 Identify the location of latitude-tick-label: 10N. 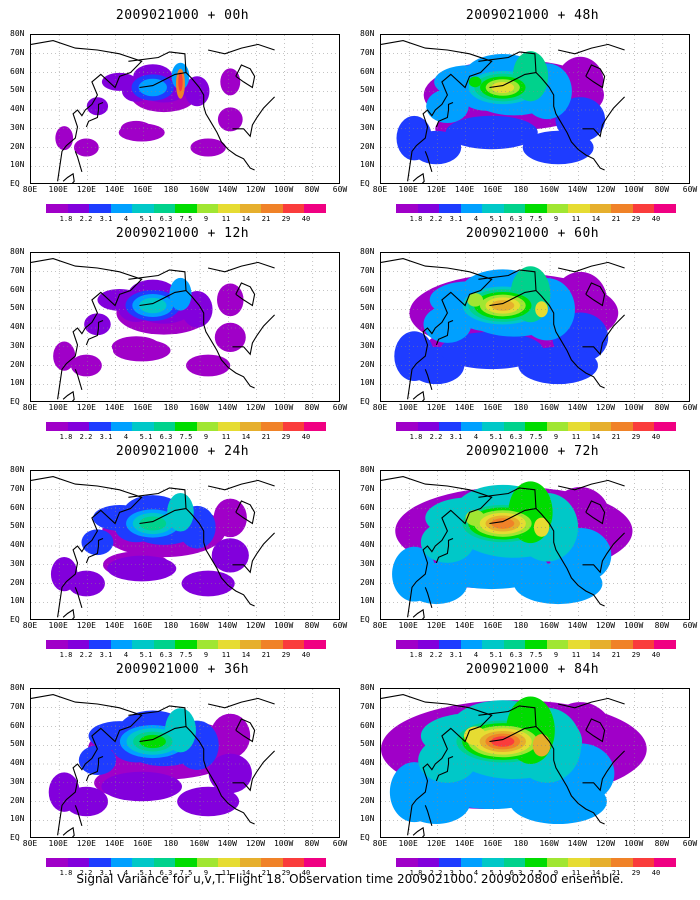
(367, 383).